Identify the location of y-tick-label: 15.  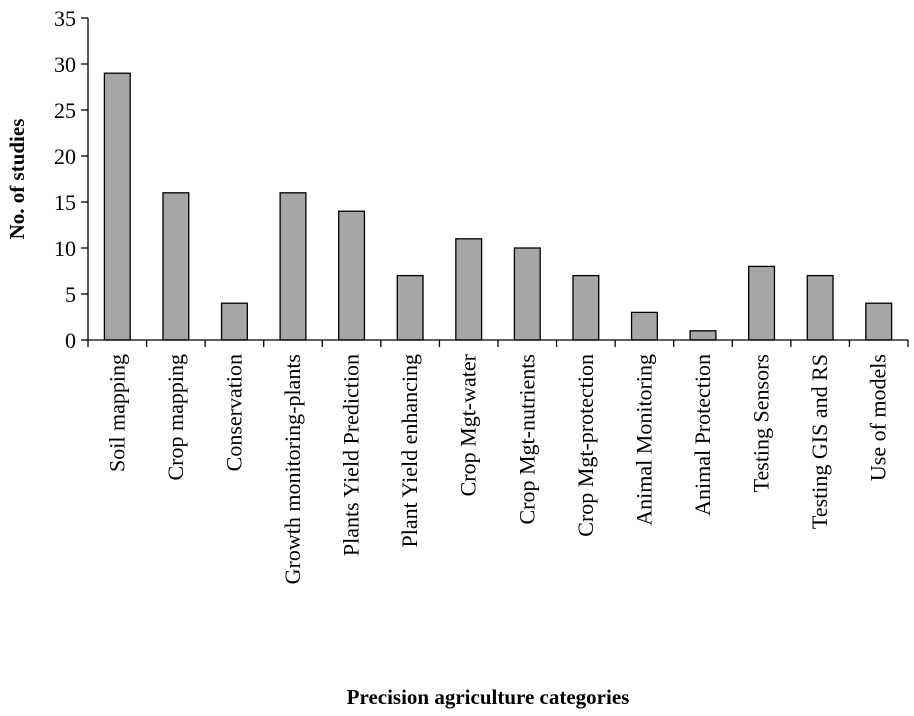
(65, 202).